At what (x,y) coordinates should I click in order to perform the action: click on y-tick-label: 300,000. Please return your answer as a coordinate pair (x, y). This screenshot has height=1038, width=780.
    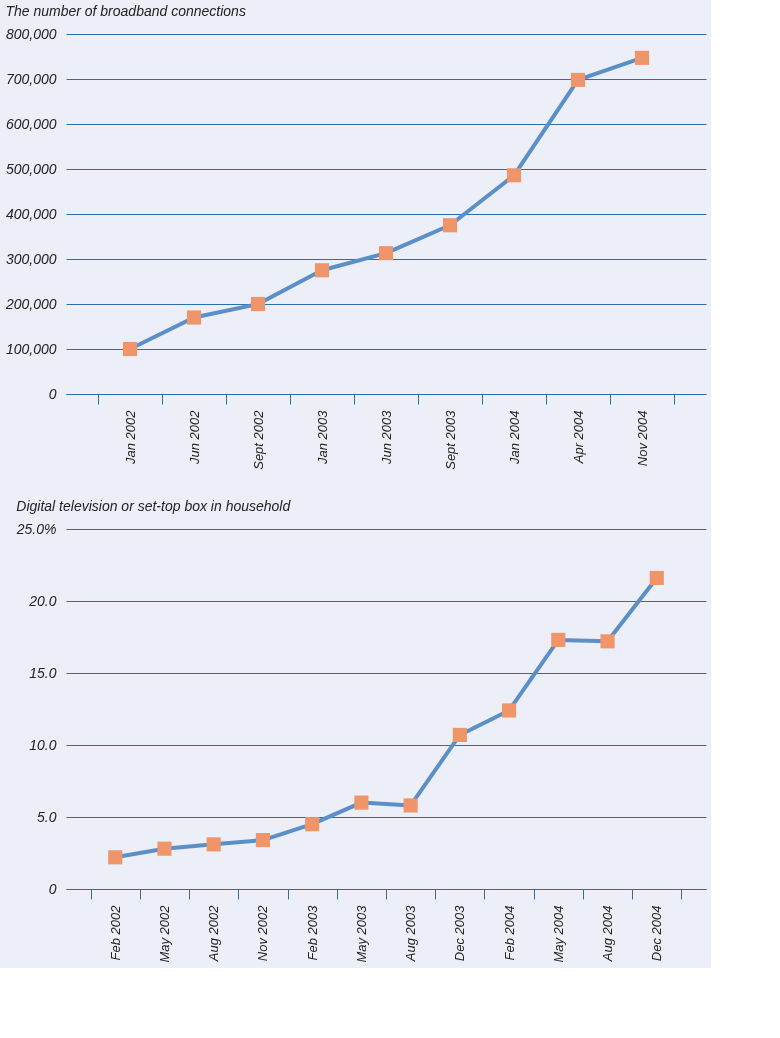
    Looking at the image, I should click on (31, 258).